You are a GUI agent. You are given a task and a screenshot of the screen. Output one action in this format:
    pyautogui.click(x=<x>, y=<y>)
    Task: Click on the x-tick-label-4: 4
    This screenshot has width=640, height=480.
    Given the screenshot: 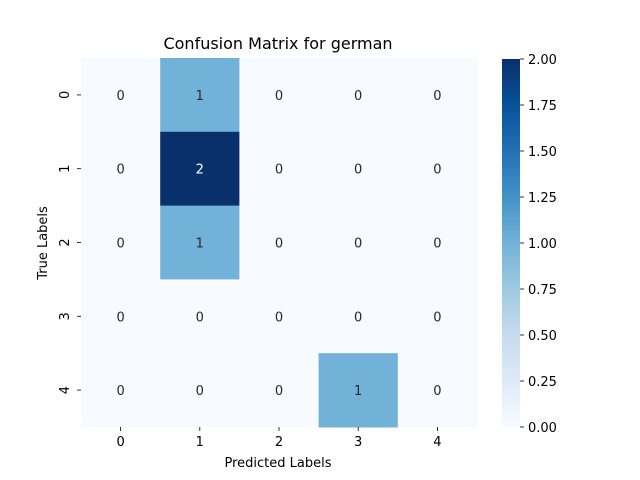 What is the action you would take?
    pyautogui.click(x=437, y=442)
    